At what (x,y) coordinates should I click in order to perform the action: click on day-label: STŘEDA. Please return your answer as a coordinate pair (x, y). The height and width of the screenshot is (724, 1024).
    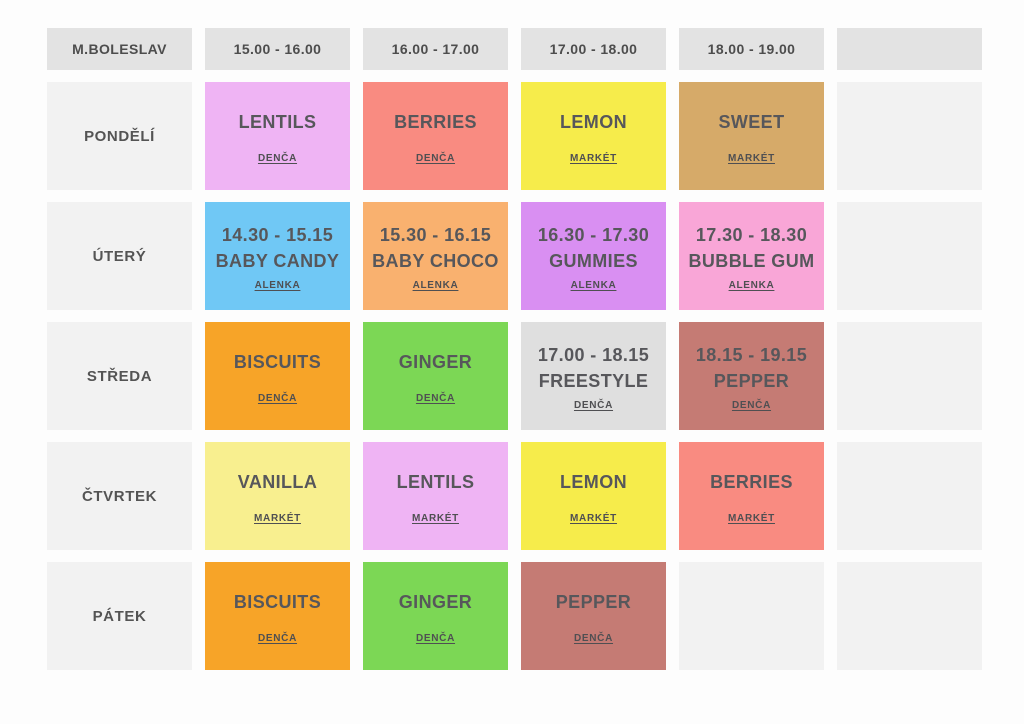
    Looking at the image, I should click on (119, 376).